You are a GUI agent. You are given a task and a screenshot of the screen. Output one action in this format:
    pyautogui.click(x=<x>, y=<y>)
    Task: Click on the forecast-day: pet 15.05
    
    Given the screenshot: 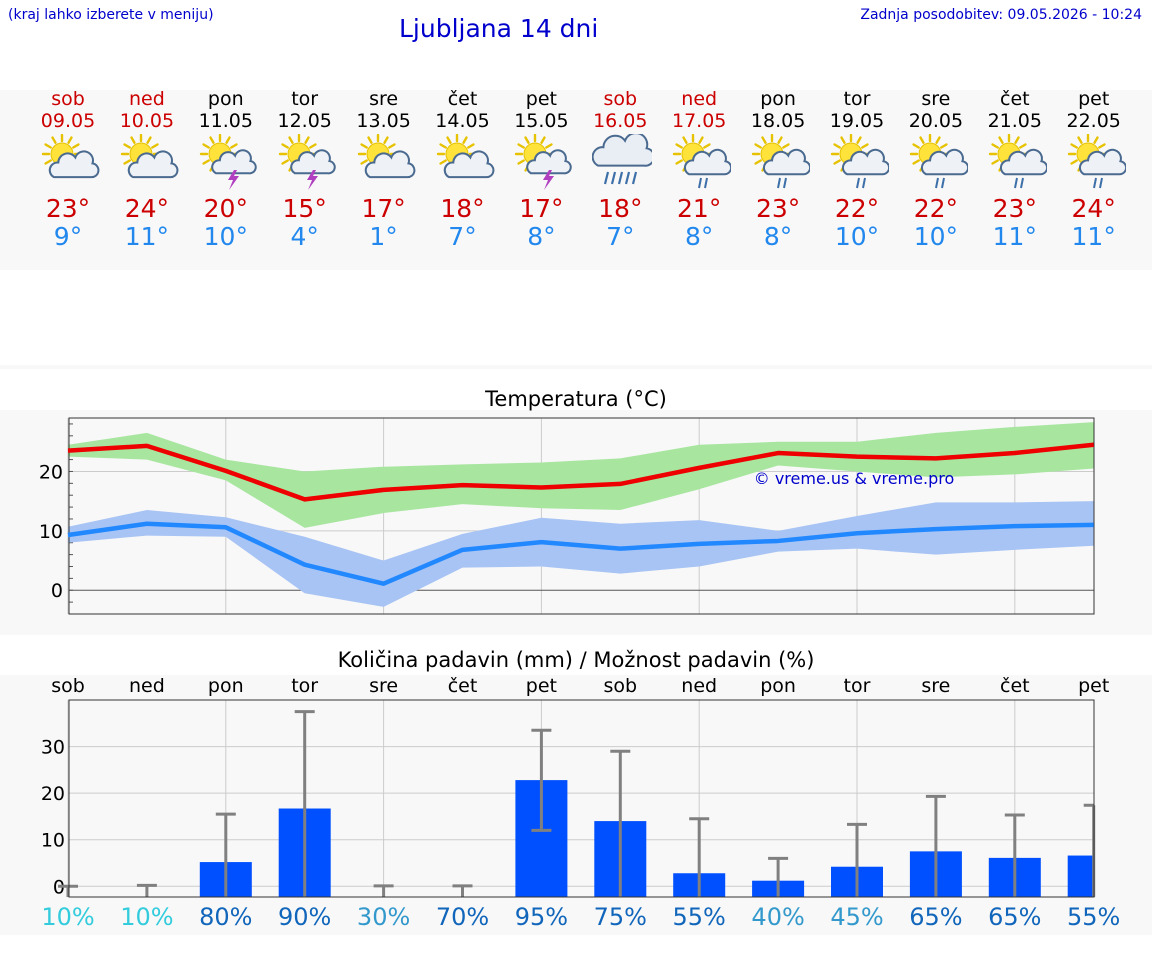 What is the action you would take?
    pyautogui.click(x=541, y=110)
    